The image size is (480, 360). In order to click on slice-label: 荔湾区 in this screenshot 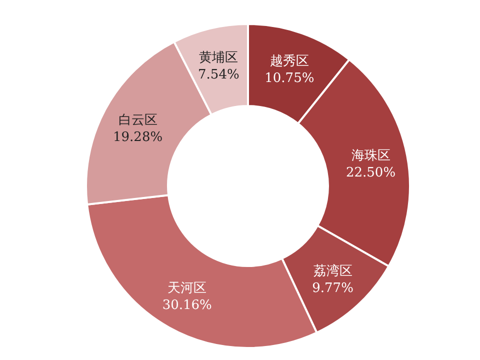, I will do `click(332, 270)`.